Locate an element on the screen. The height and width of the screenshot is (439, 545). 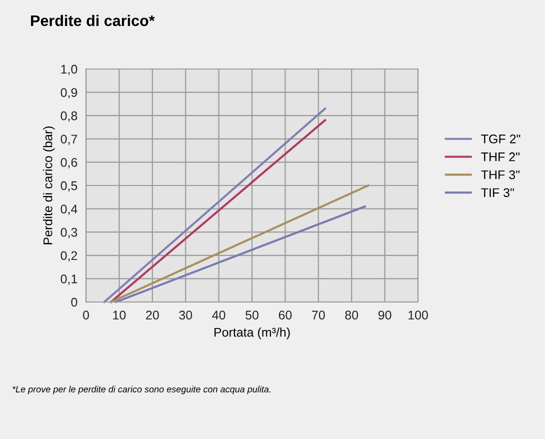
chart-title: Perdite di carico* is located at coordinates (93, 20).